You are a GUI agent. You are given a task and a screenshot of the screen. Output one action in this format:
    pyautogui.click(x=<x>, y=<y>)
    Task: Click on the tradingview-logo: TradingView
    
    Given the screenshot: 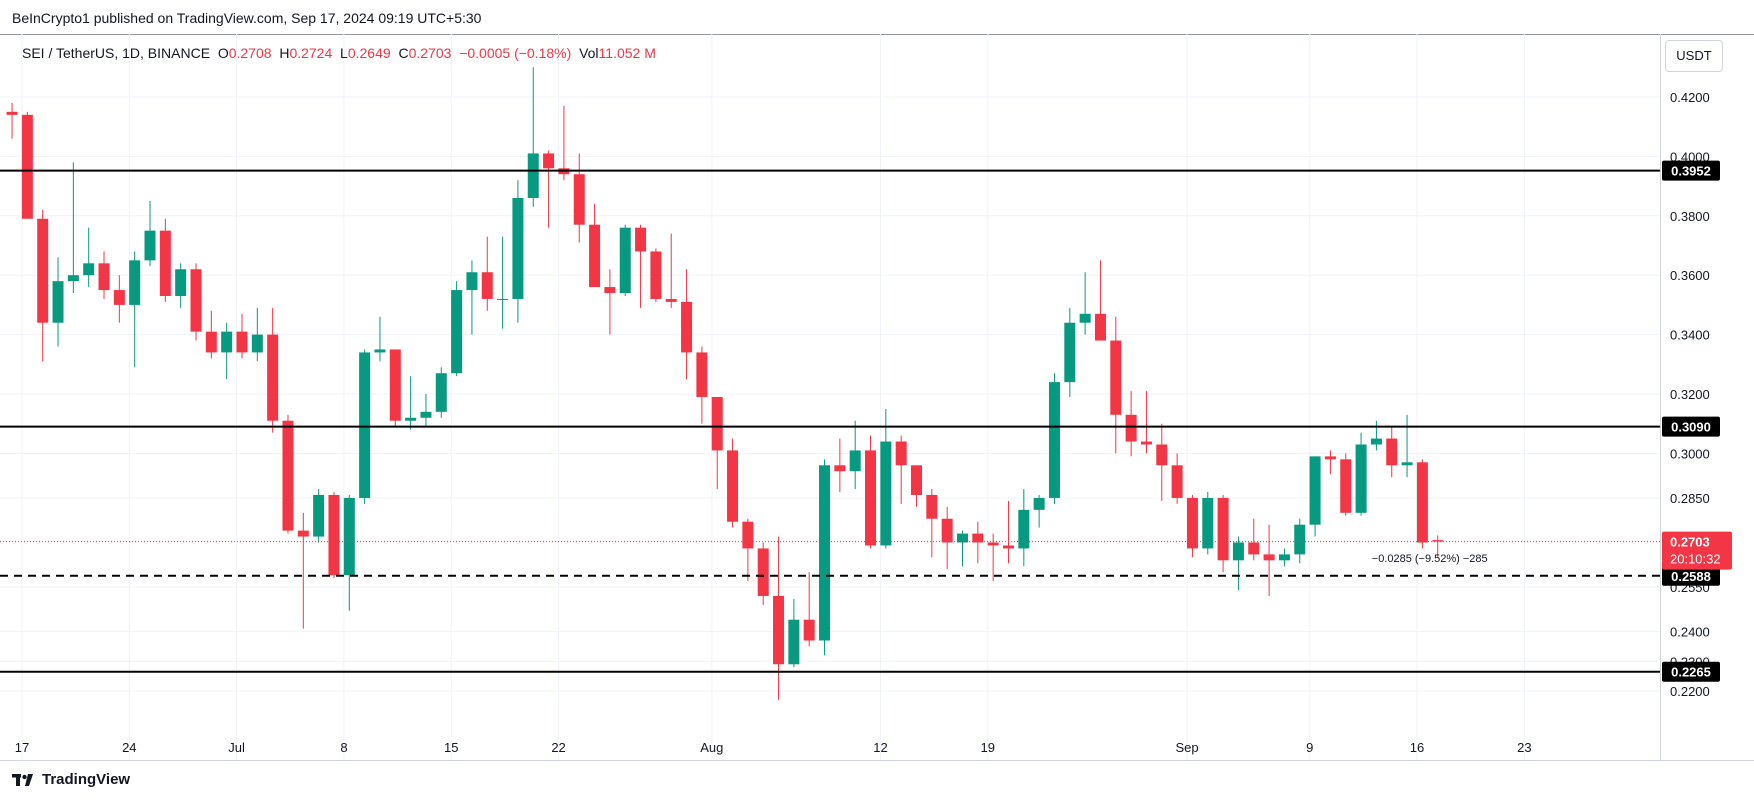 What is the action you would take?
    pyautogui.click(x=71, y=779)
    